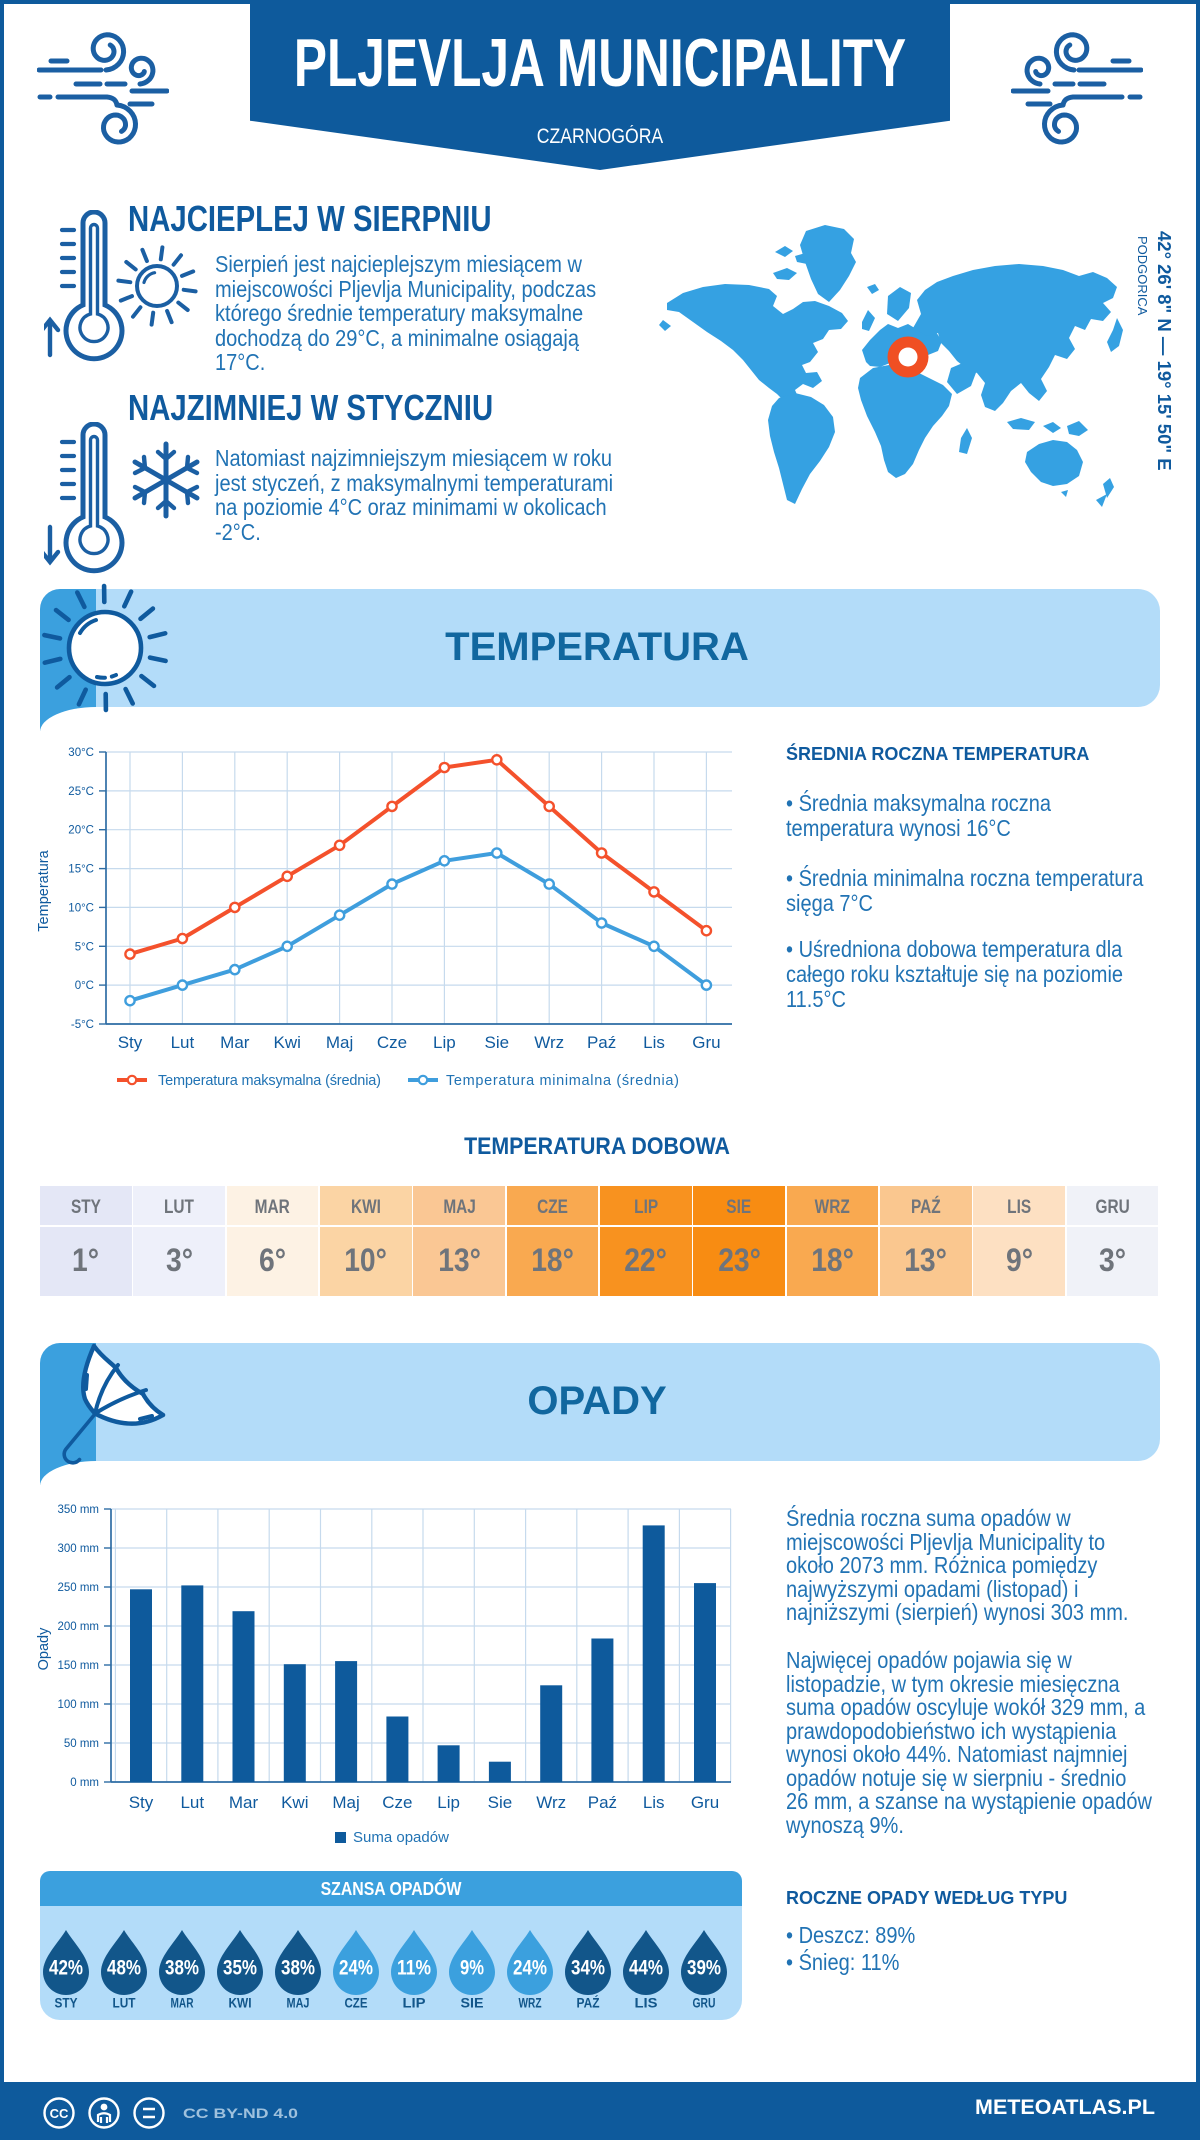  I want to click on svg-text: Opady, so click(44, 1648).